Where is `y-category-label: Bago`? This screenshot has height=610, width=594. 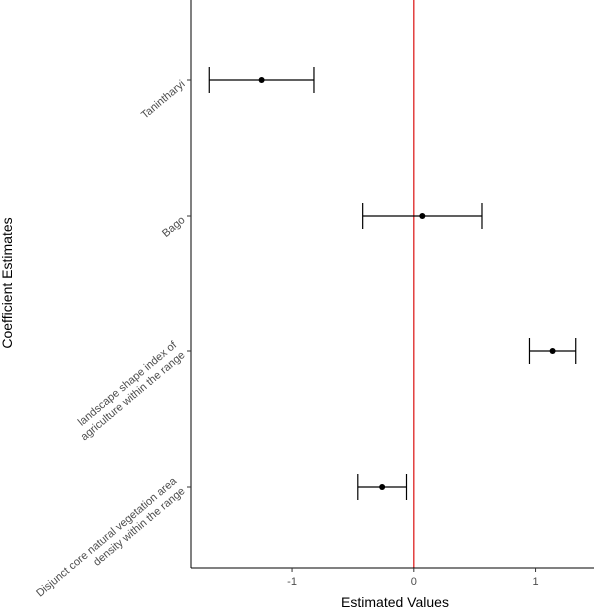 y-category-label: Bago is located at coordinates (173, 227).